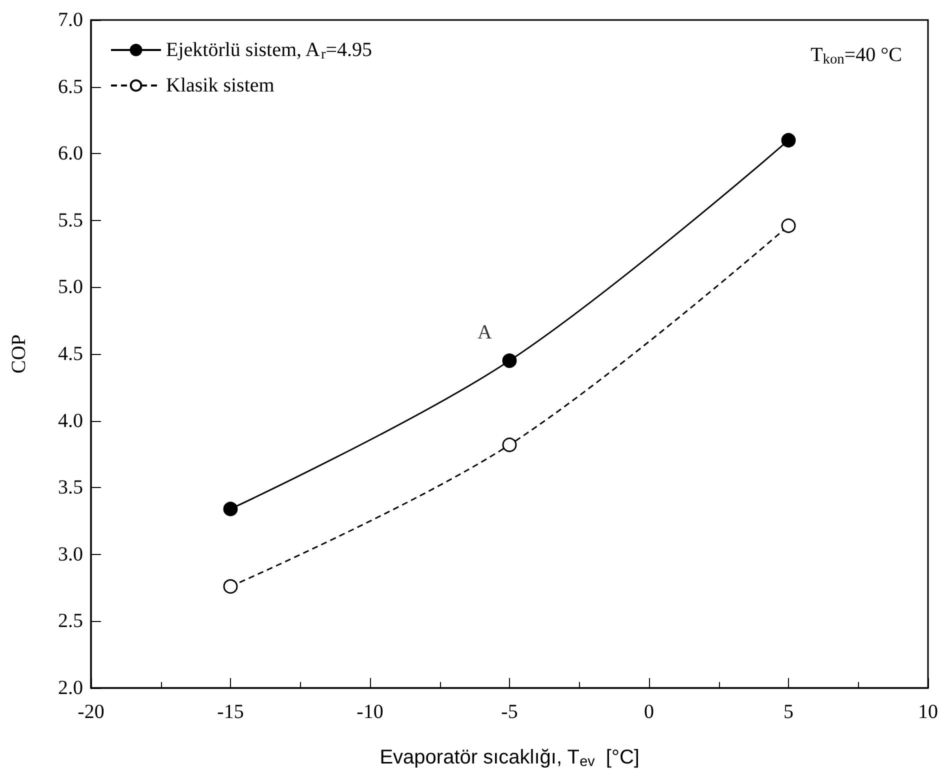 This screenshot has width=944, height=780. Describe the element at coordinates (70, 487) in the screenshot. I see `y-tick-label: 3.5` at that location.